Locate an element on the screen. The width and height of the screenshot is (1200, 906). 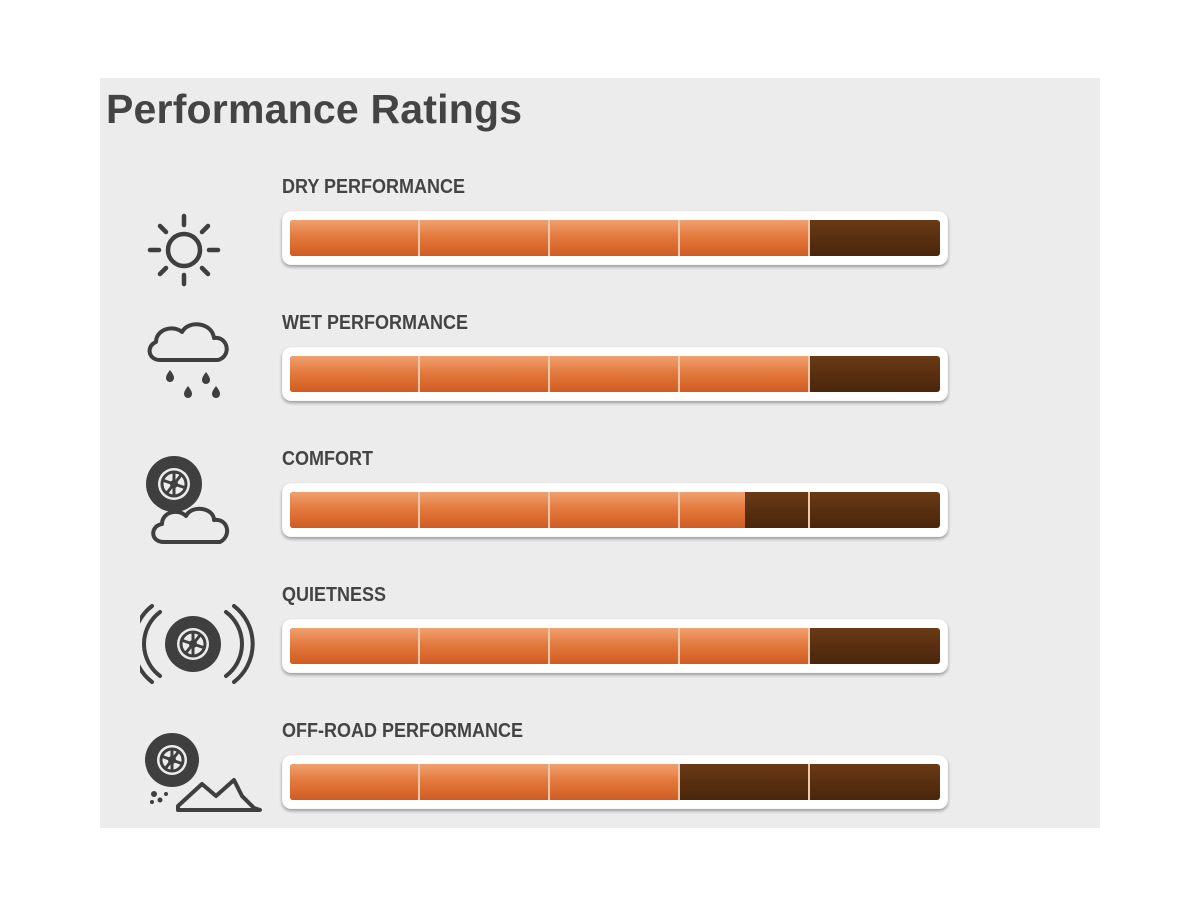
tire-mountain-icon is located at coordinates (203, 772).